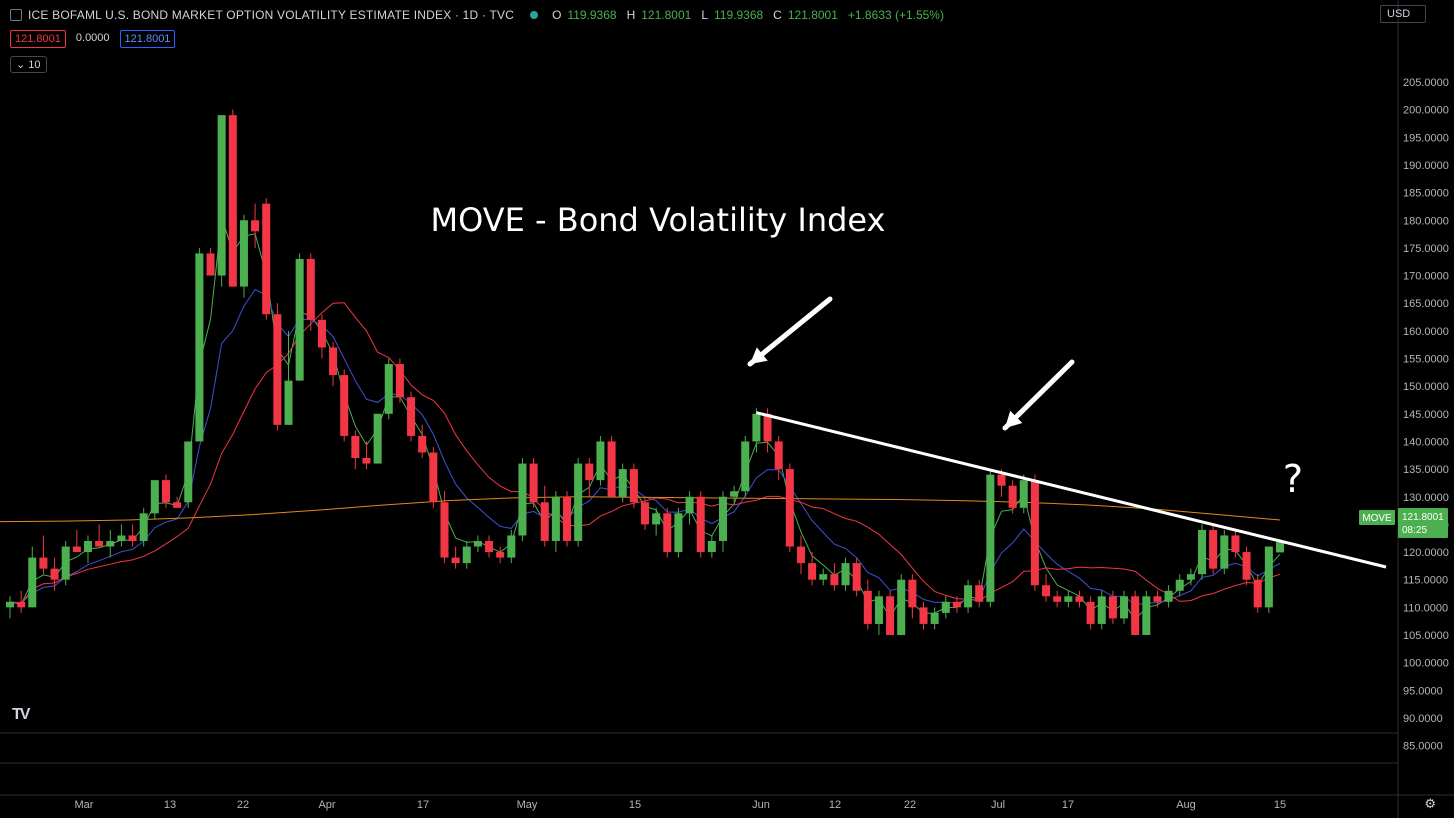 This screenshot has width=1454, height=818. What do you see at coordinates (1430, 803) in the screenshot?
I see `gear-icon: ⚙` at bounding box center [1430, 803].